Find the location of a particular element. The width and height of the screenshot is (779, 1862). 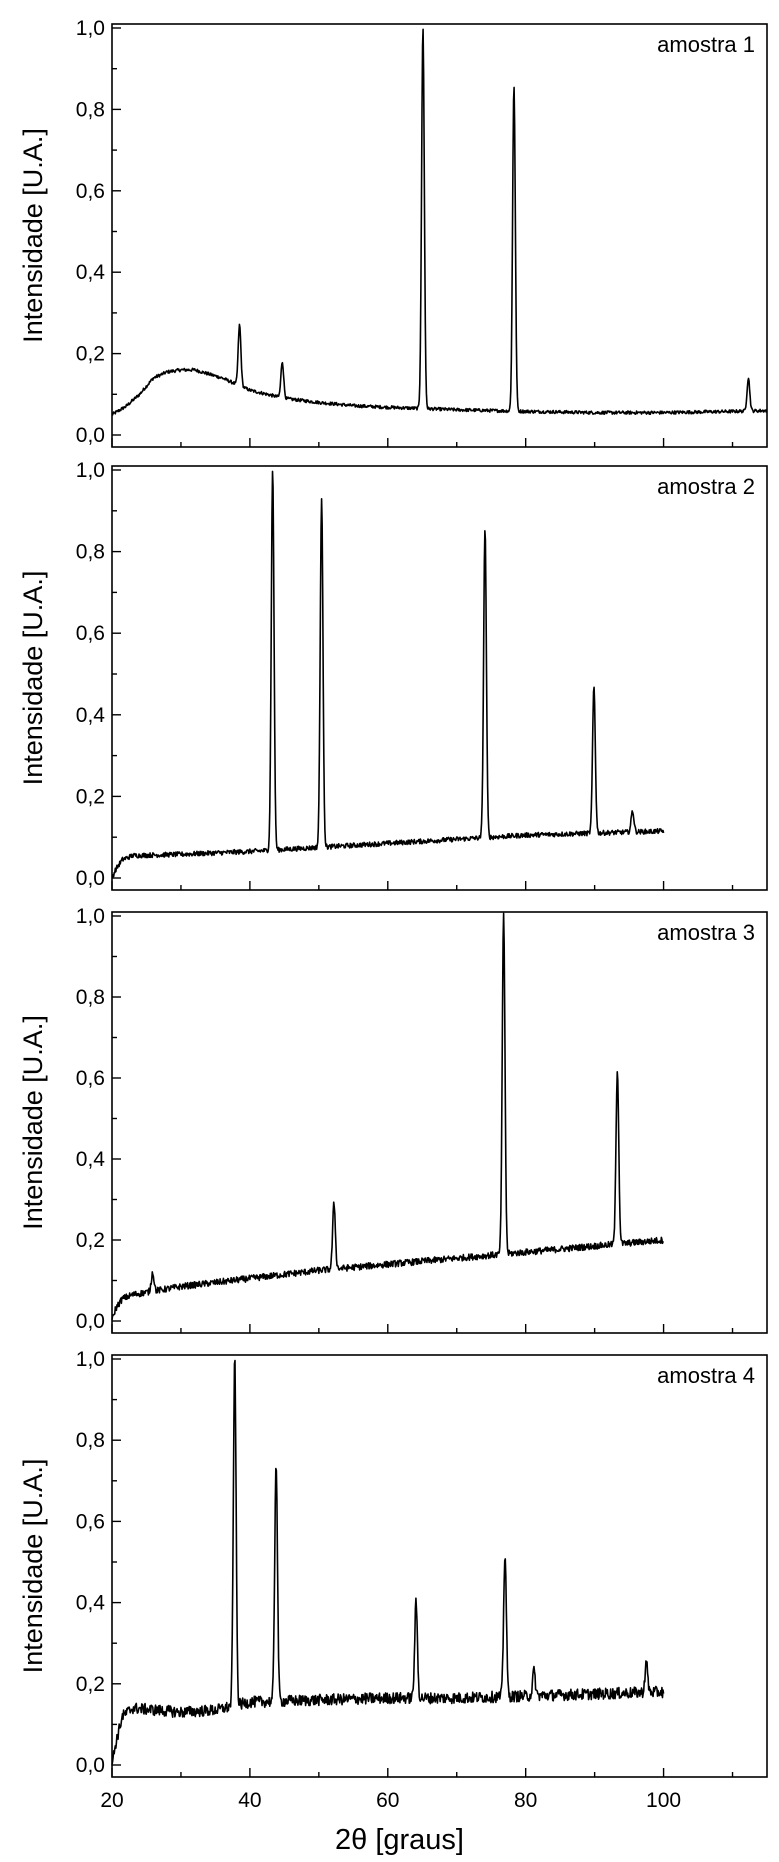

panel-label: amostra 2 is located at coordinates (706, 486).